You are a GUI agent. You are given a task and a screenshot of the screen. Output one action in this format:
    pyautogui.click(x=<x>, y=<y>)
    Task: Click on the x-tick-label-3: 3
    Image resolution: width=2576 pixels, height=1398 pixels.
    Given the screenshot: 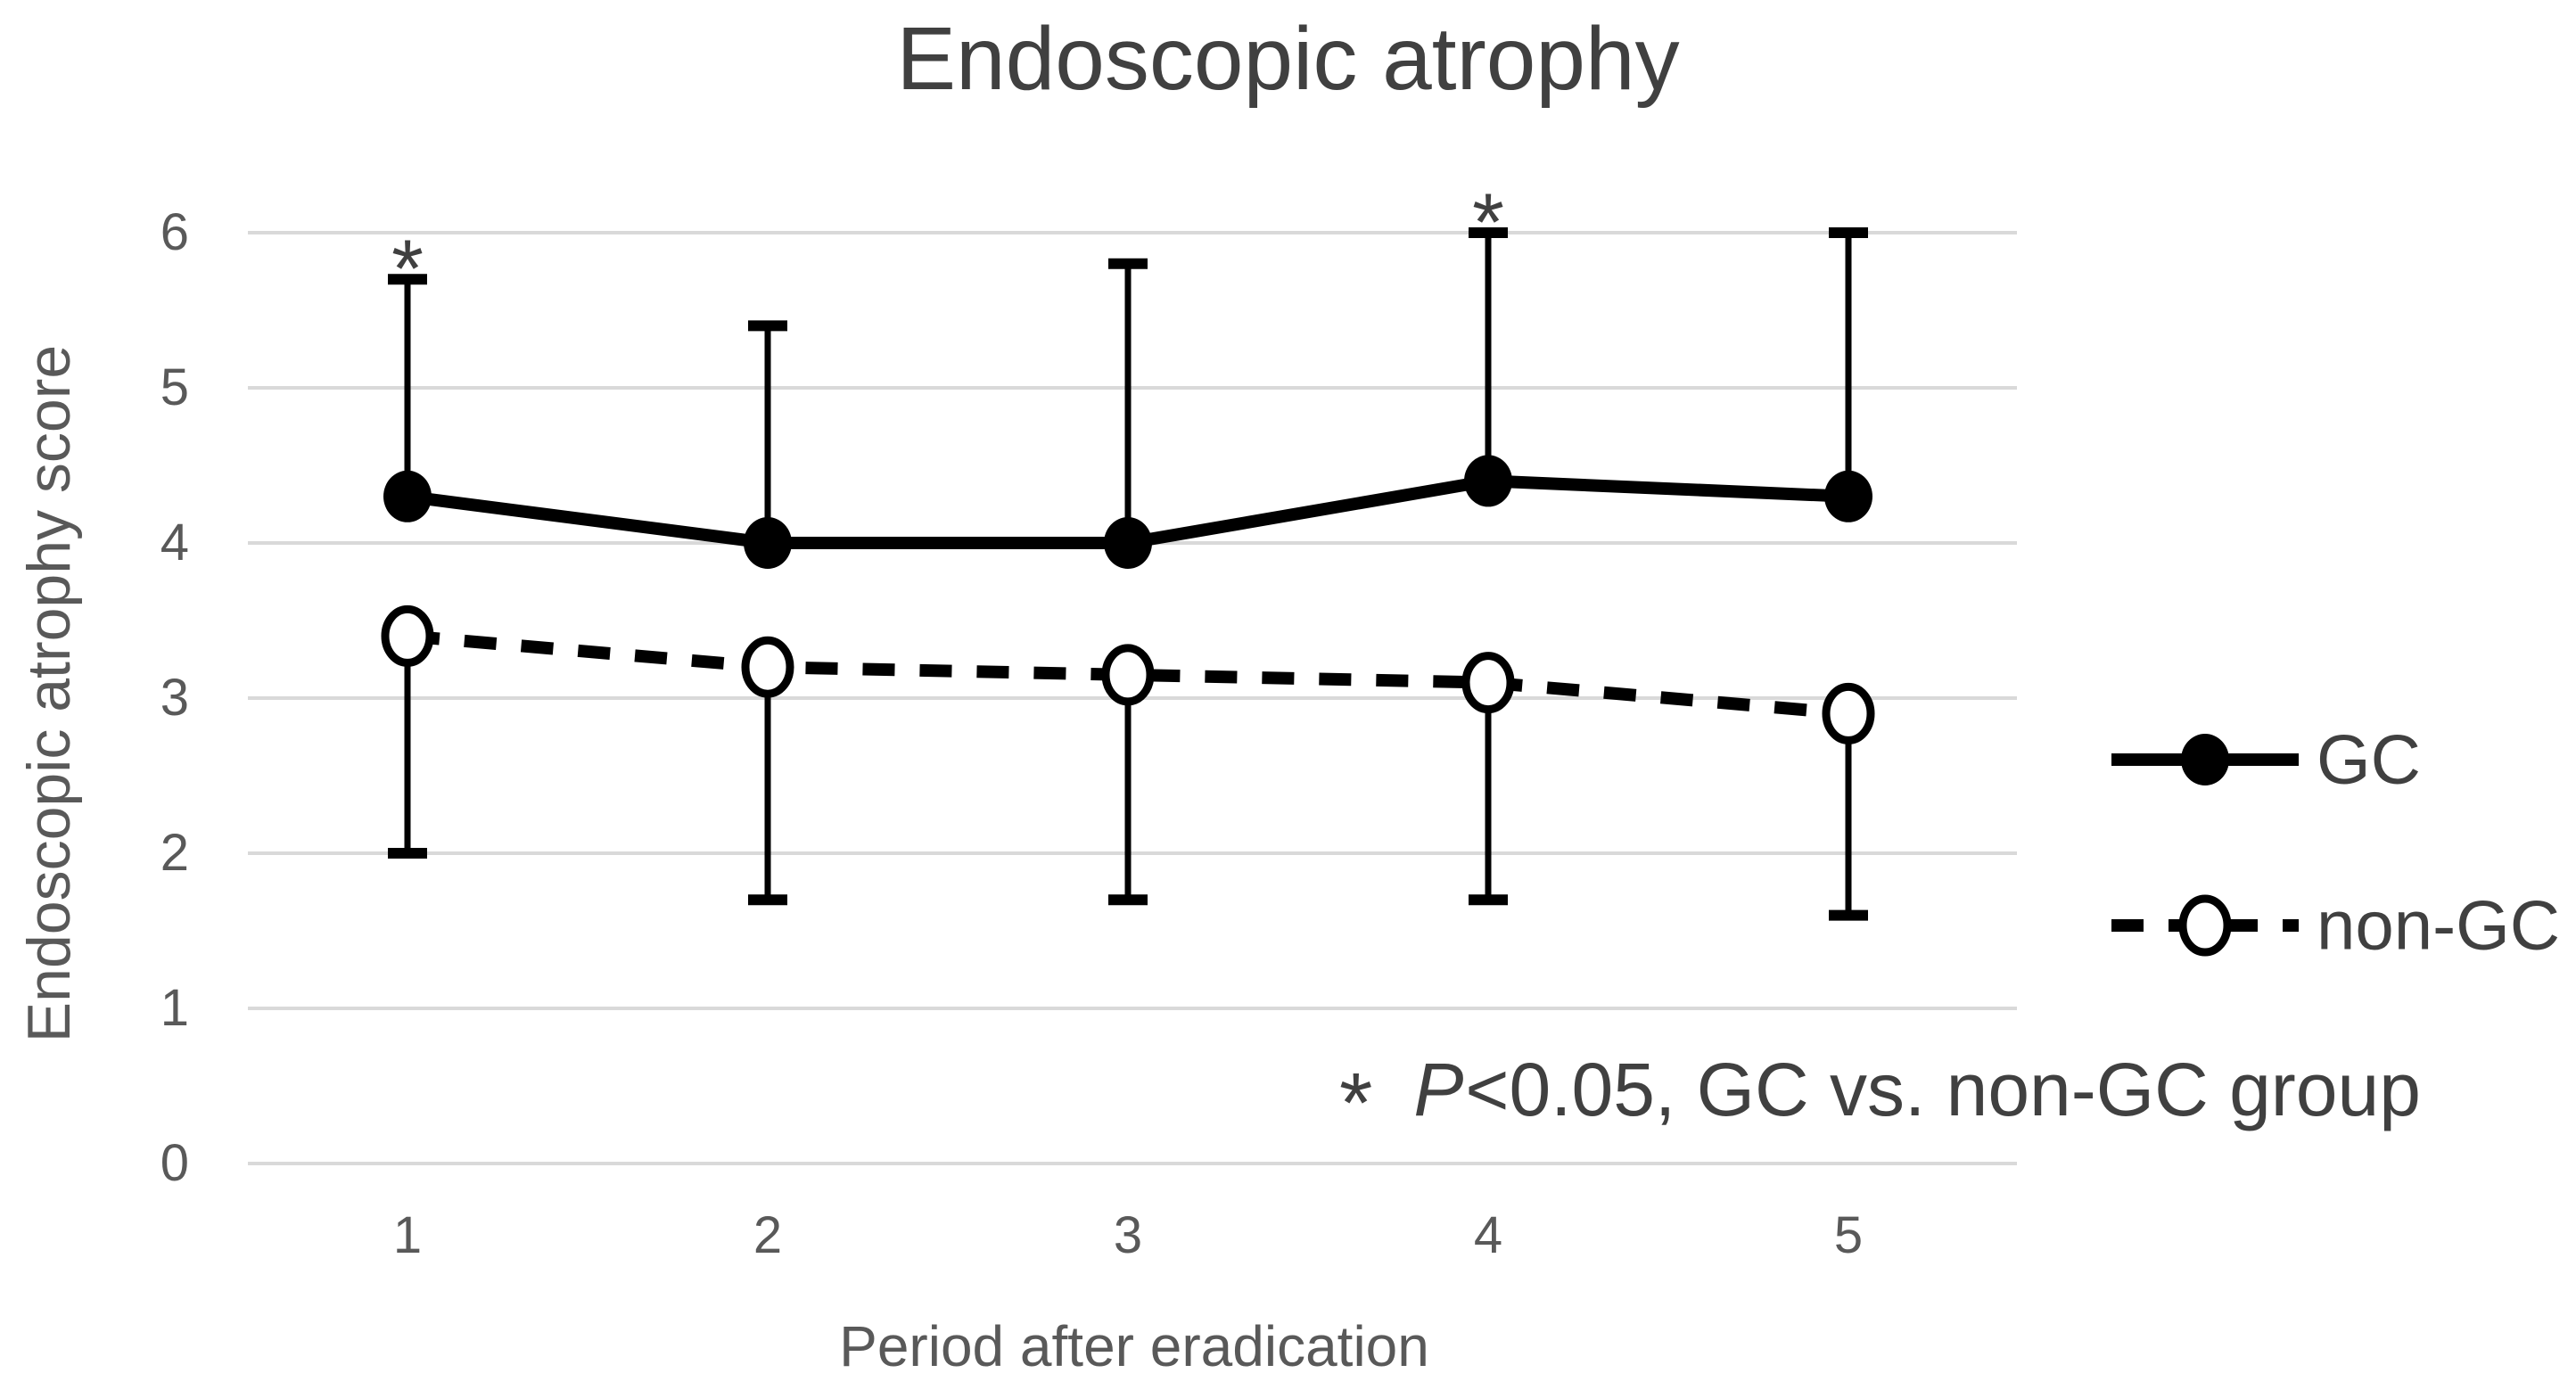 What is the action you would take?
    pyautogui.click(x=1128, y=1235)
    